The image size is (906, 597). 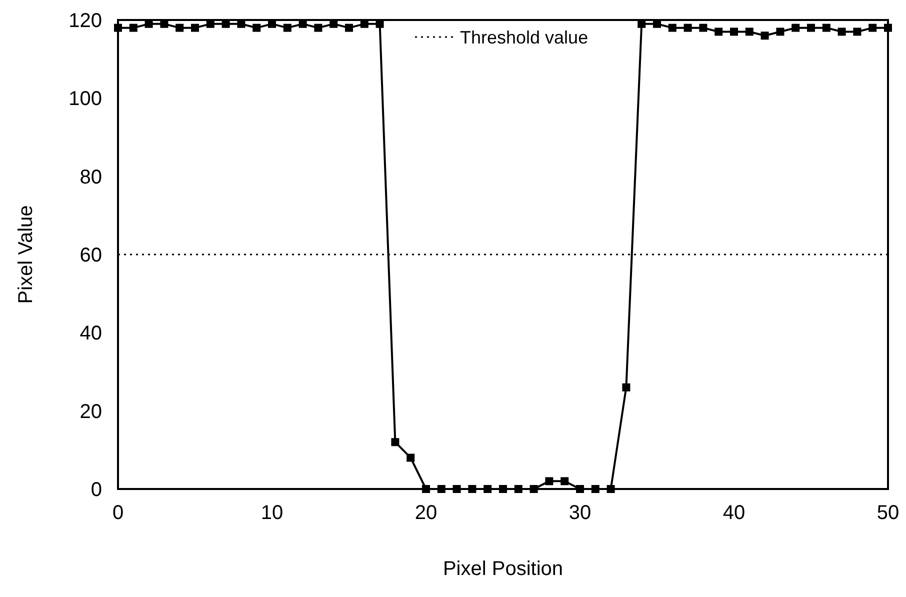 I want to click on x-tick-label: 50, so click(x=888, y=513).